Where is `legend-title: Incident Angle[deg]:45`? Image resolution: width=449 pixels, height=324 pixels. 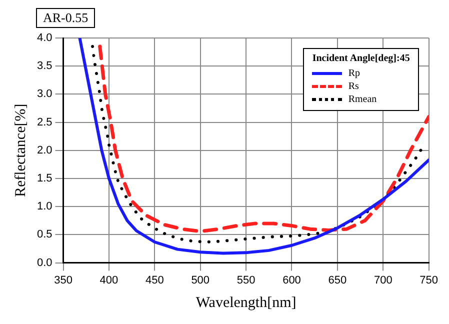
legend-title: Incident Angle[deg]:45 is located at coordinates (361, 58).